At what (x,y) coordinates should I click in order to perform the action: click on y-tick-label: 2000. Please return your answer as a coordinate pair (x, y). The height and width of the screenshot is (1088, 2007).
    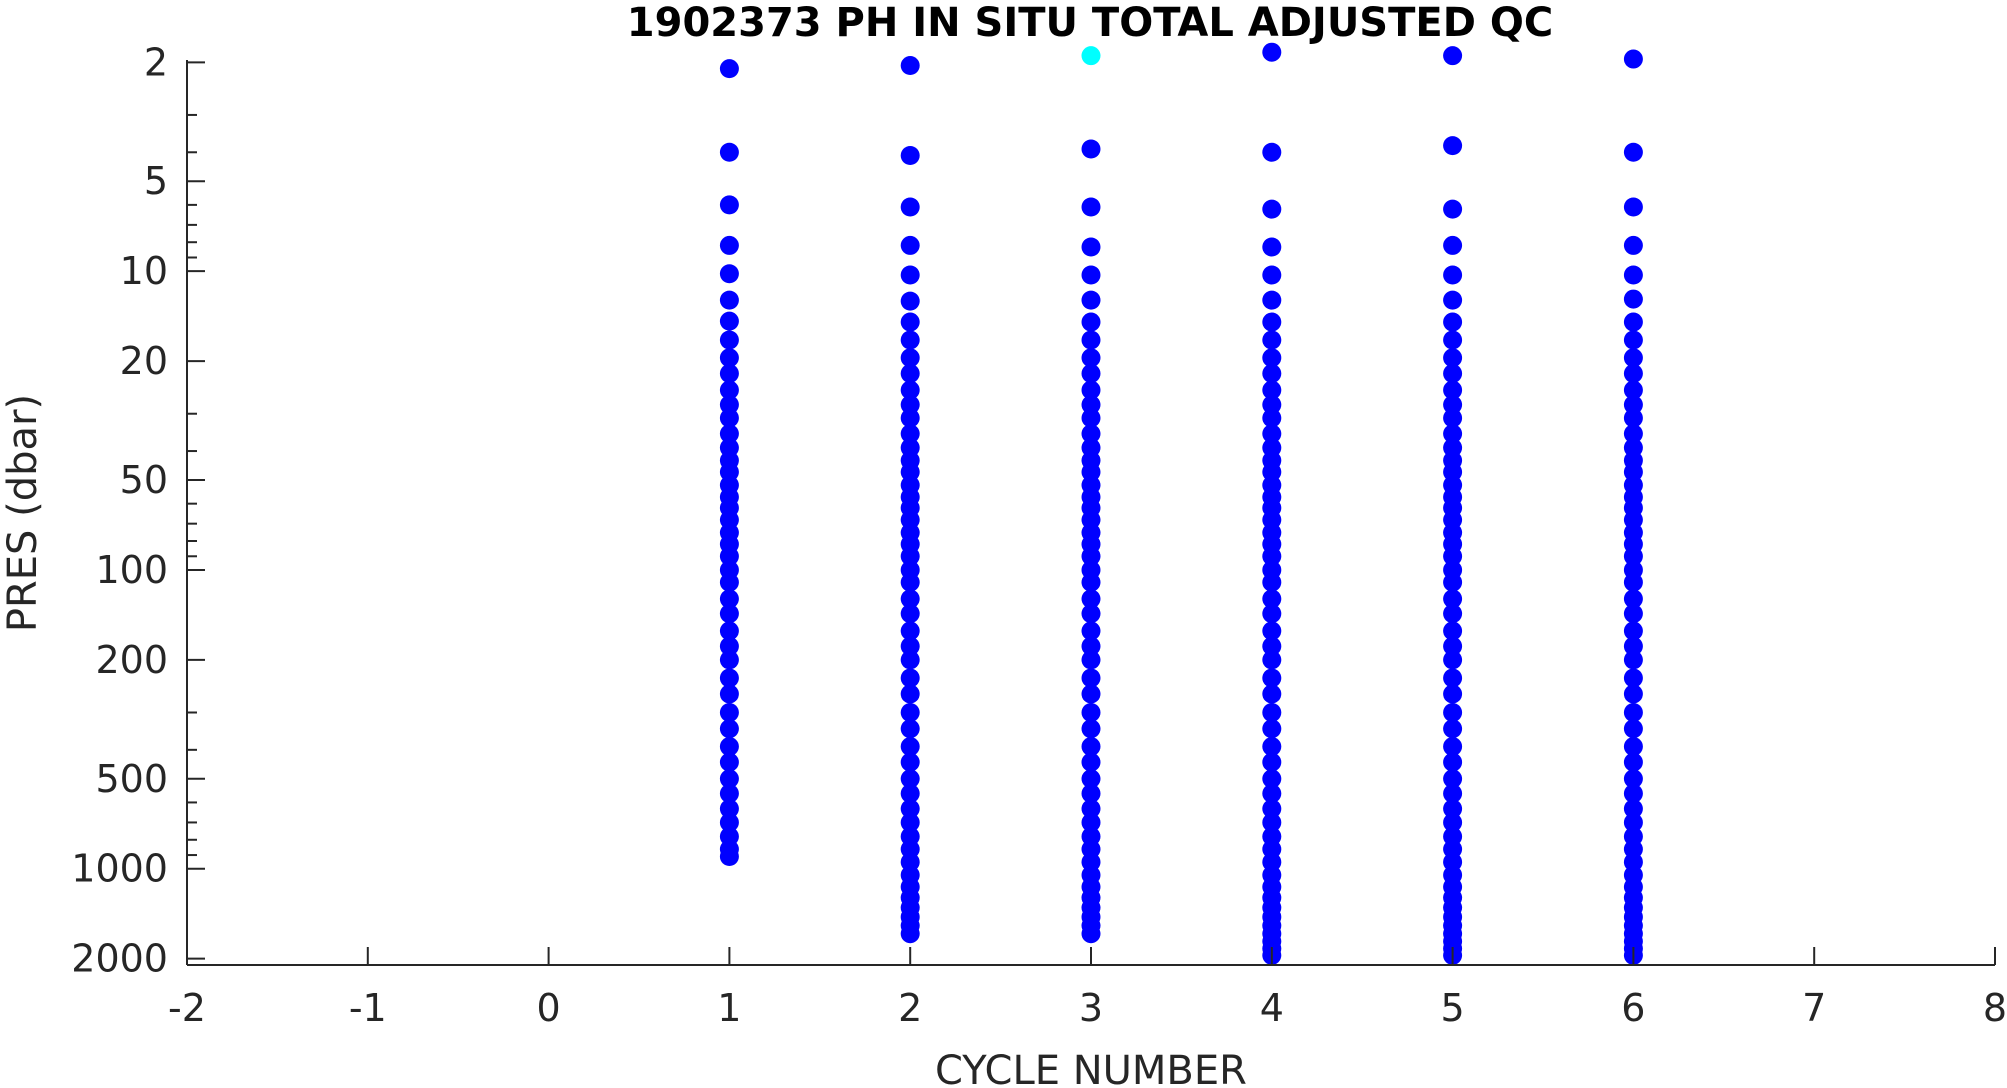
    Looking at the image, I should click on (119, 959).